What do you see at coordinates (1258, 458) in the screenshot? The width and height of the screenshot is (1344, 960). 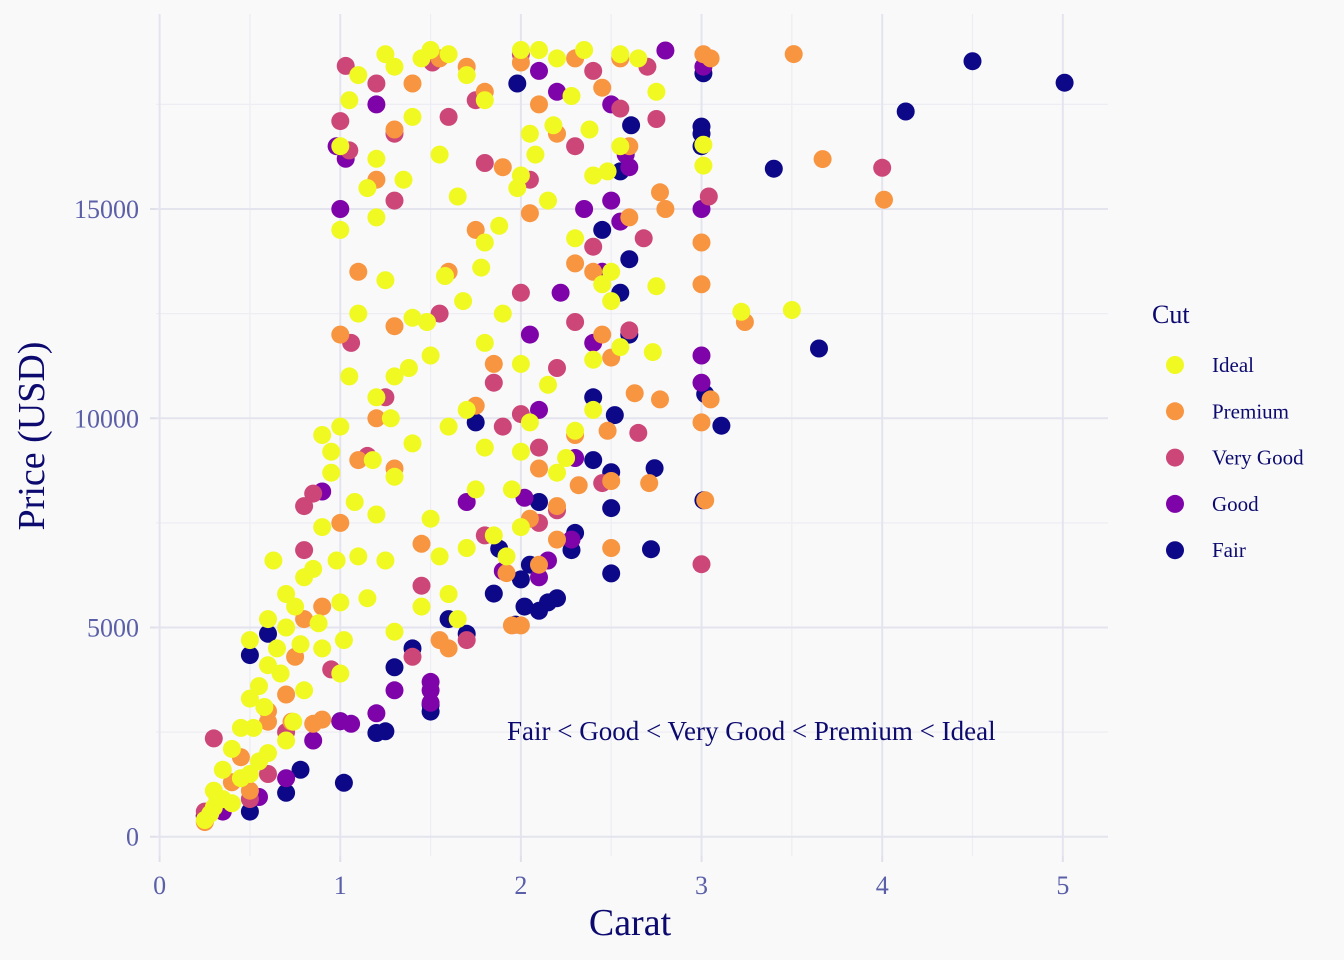 I see `legend-label: Very Good` at bounding box center [1258, 458].